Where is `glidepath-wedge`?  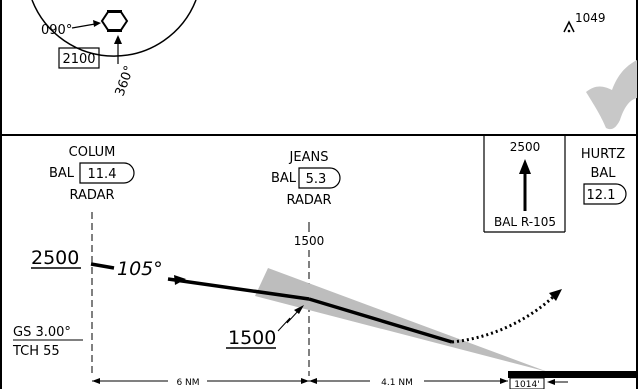 glidepath-wedge is located at coordinates (401, 320).